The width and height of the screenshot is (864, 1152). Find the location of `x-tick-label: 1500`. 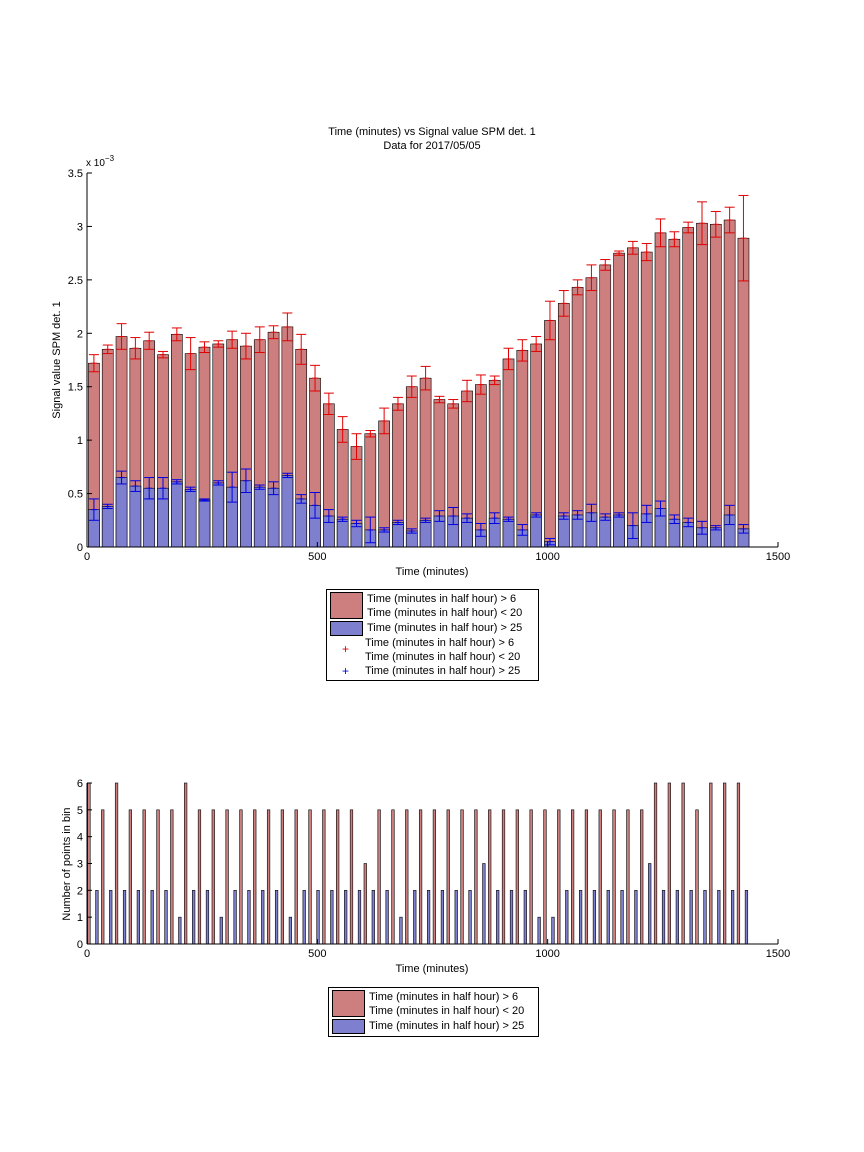

x-tick-label: 1500 is located at coordinates (778, 954).